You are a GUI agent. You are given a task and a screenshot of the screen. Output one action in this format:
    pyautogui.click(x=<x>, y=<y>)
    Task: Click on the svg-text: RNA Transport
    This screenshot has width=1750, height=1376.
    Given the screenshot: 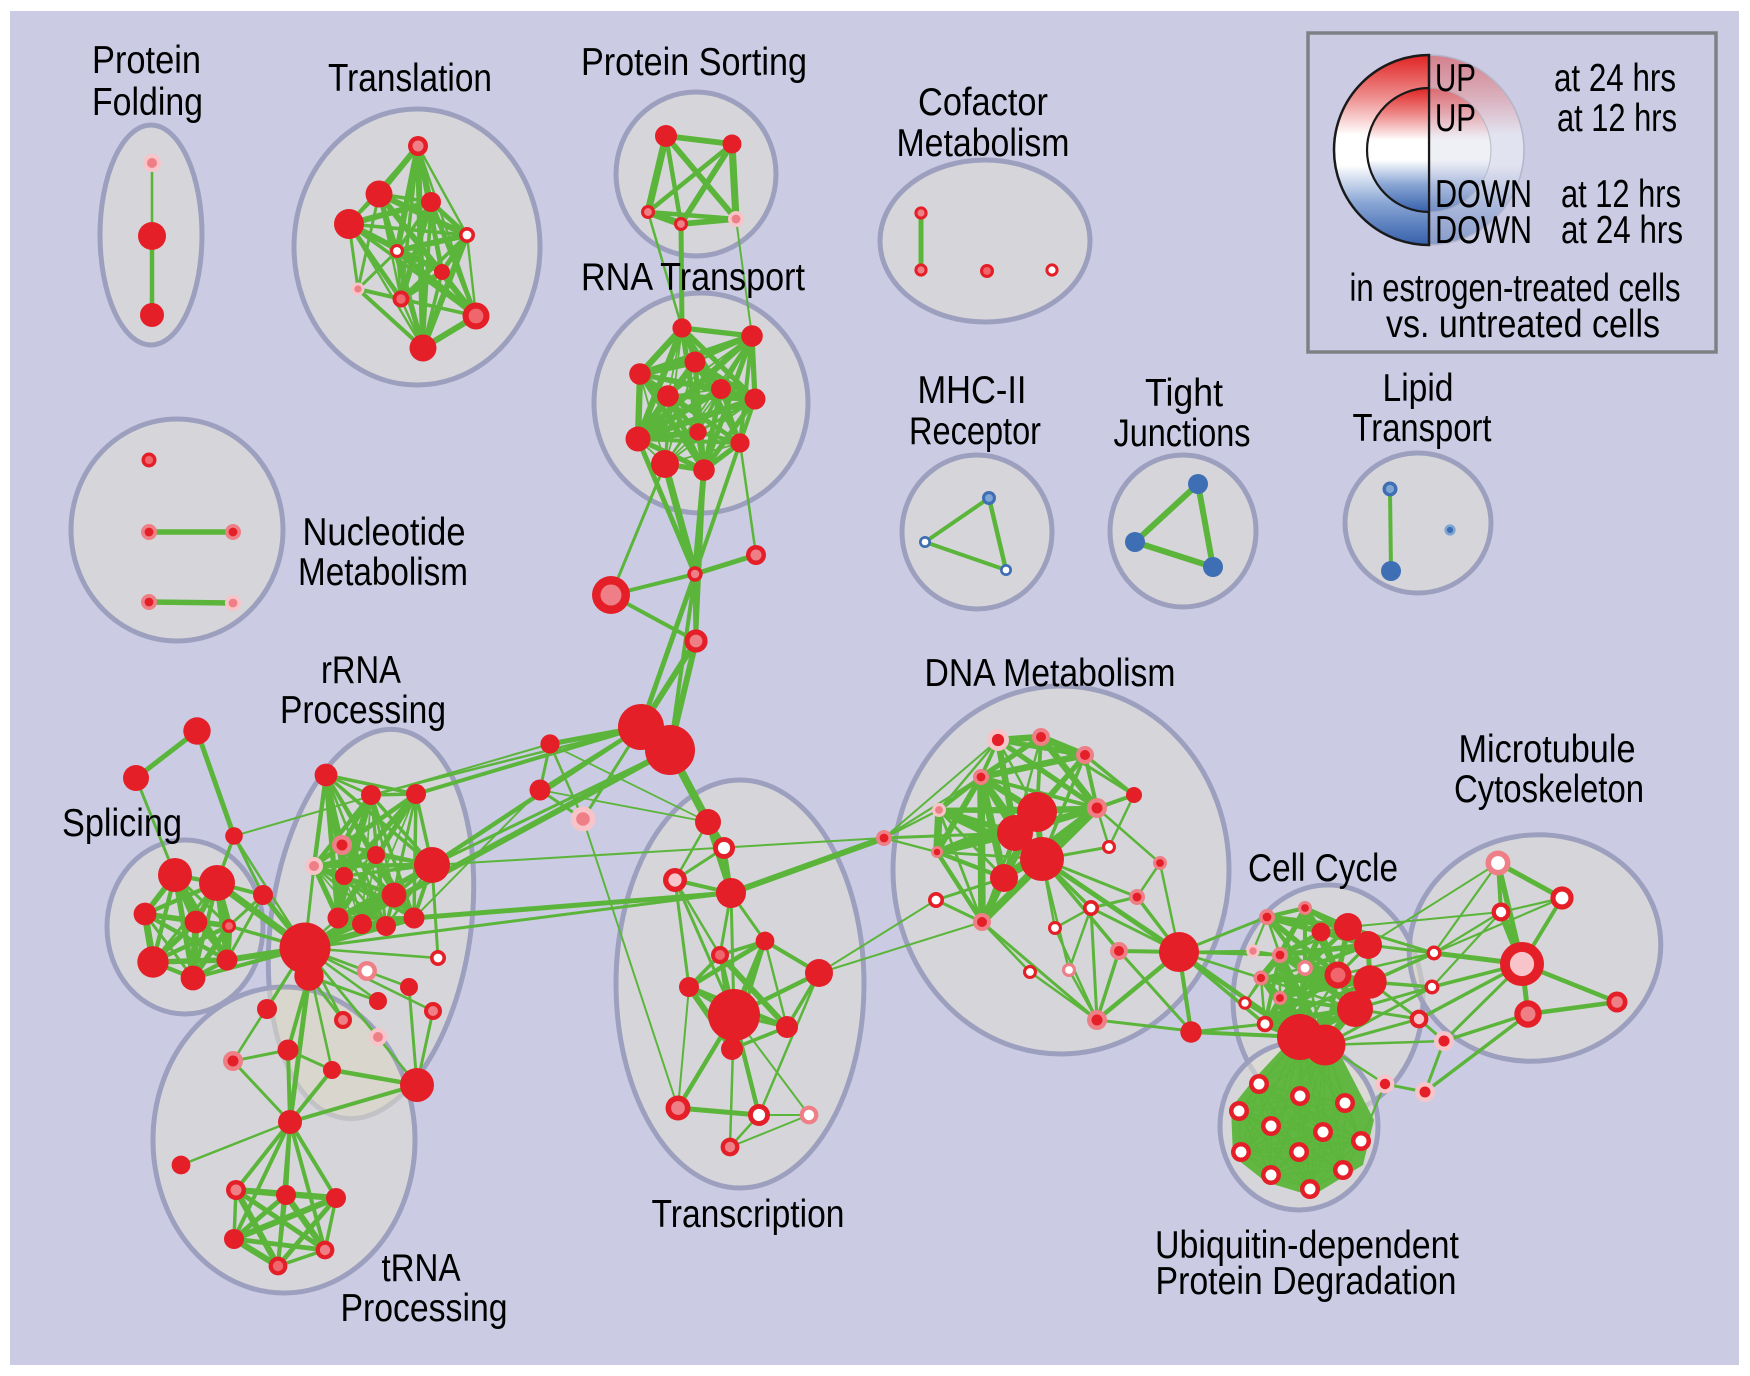 What is the action you would take?
    pyautogui.click(x=693, y=277)
    